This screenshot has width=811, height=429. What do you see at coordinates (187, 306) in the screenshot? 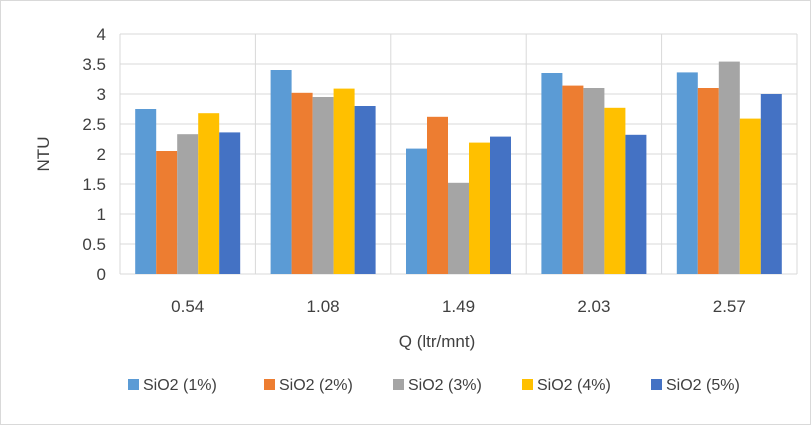
I see `x-tick-label: 0.54` at bounding box center [187, 306].